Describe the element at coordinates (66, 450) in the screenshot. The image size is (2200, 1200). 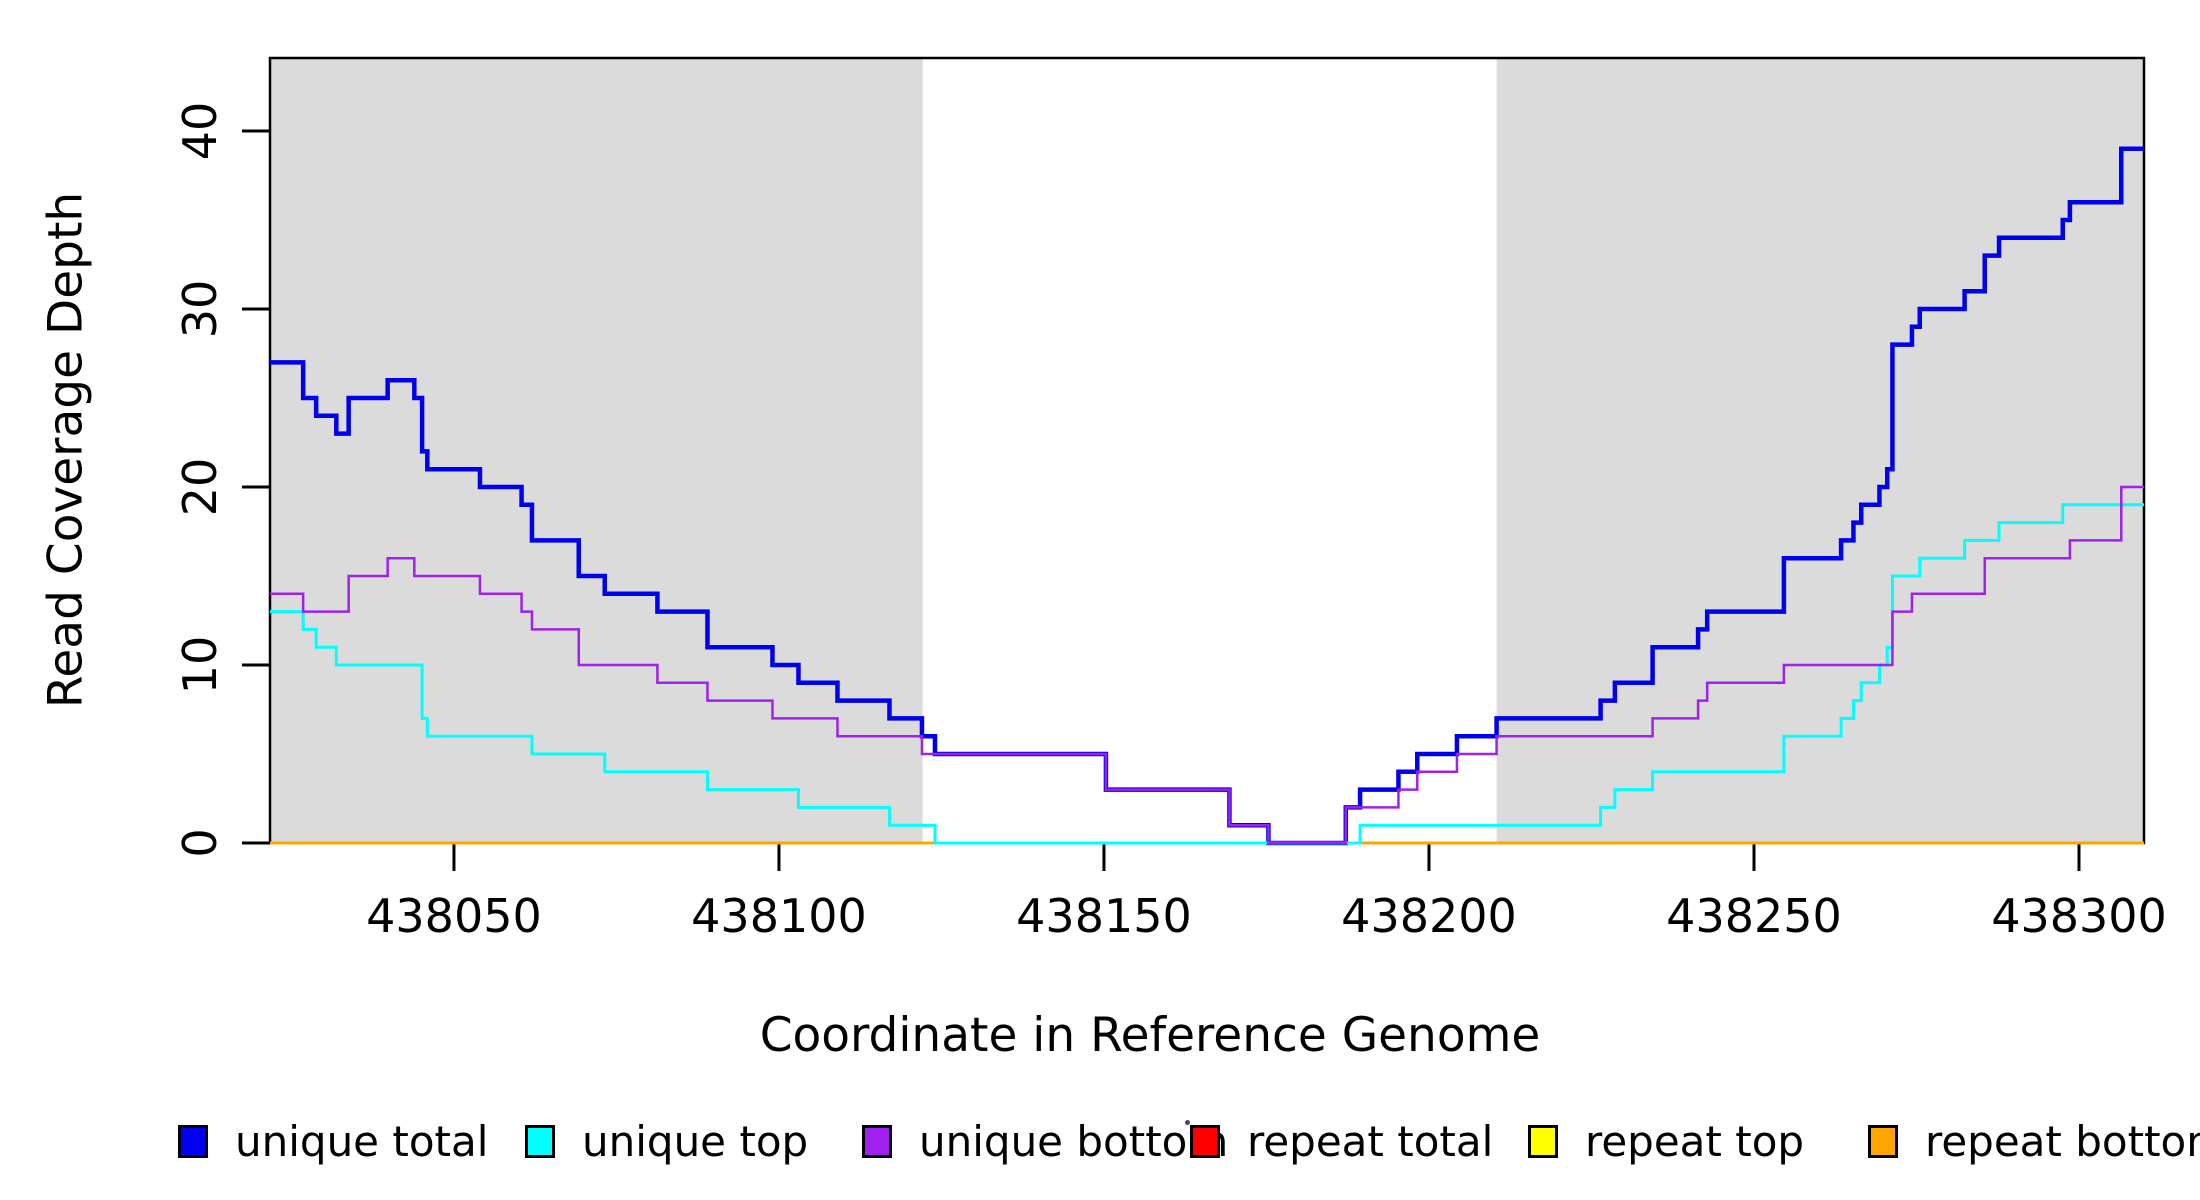
I see `y-axis-title: Read Coverage Depth` at that location.